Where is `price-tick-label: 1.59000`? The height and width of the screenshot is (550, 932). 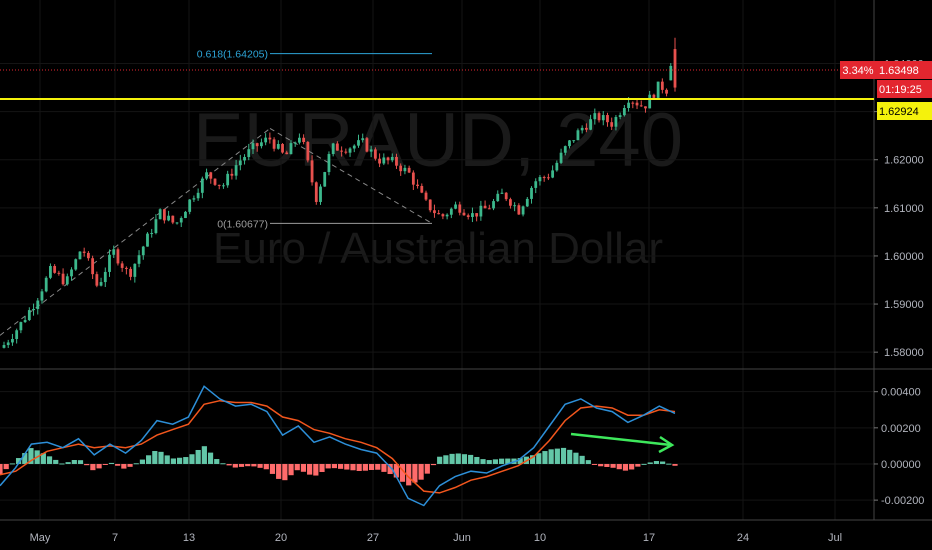 price-tick-label: 1.59000 is located at coordinates (904, 305).